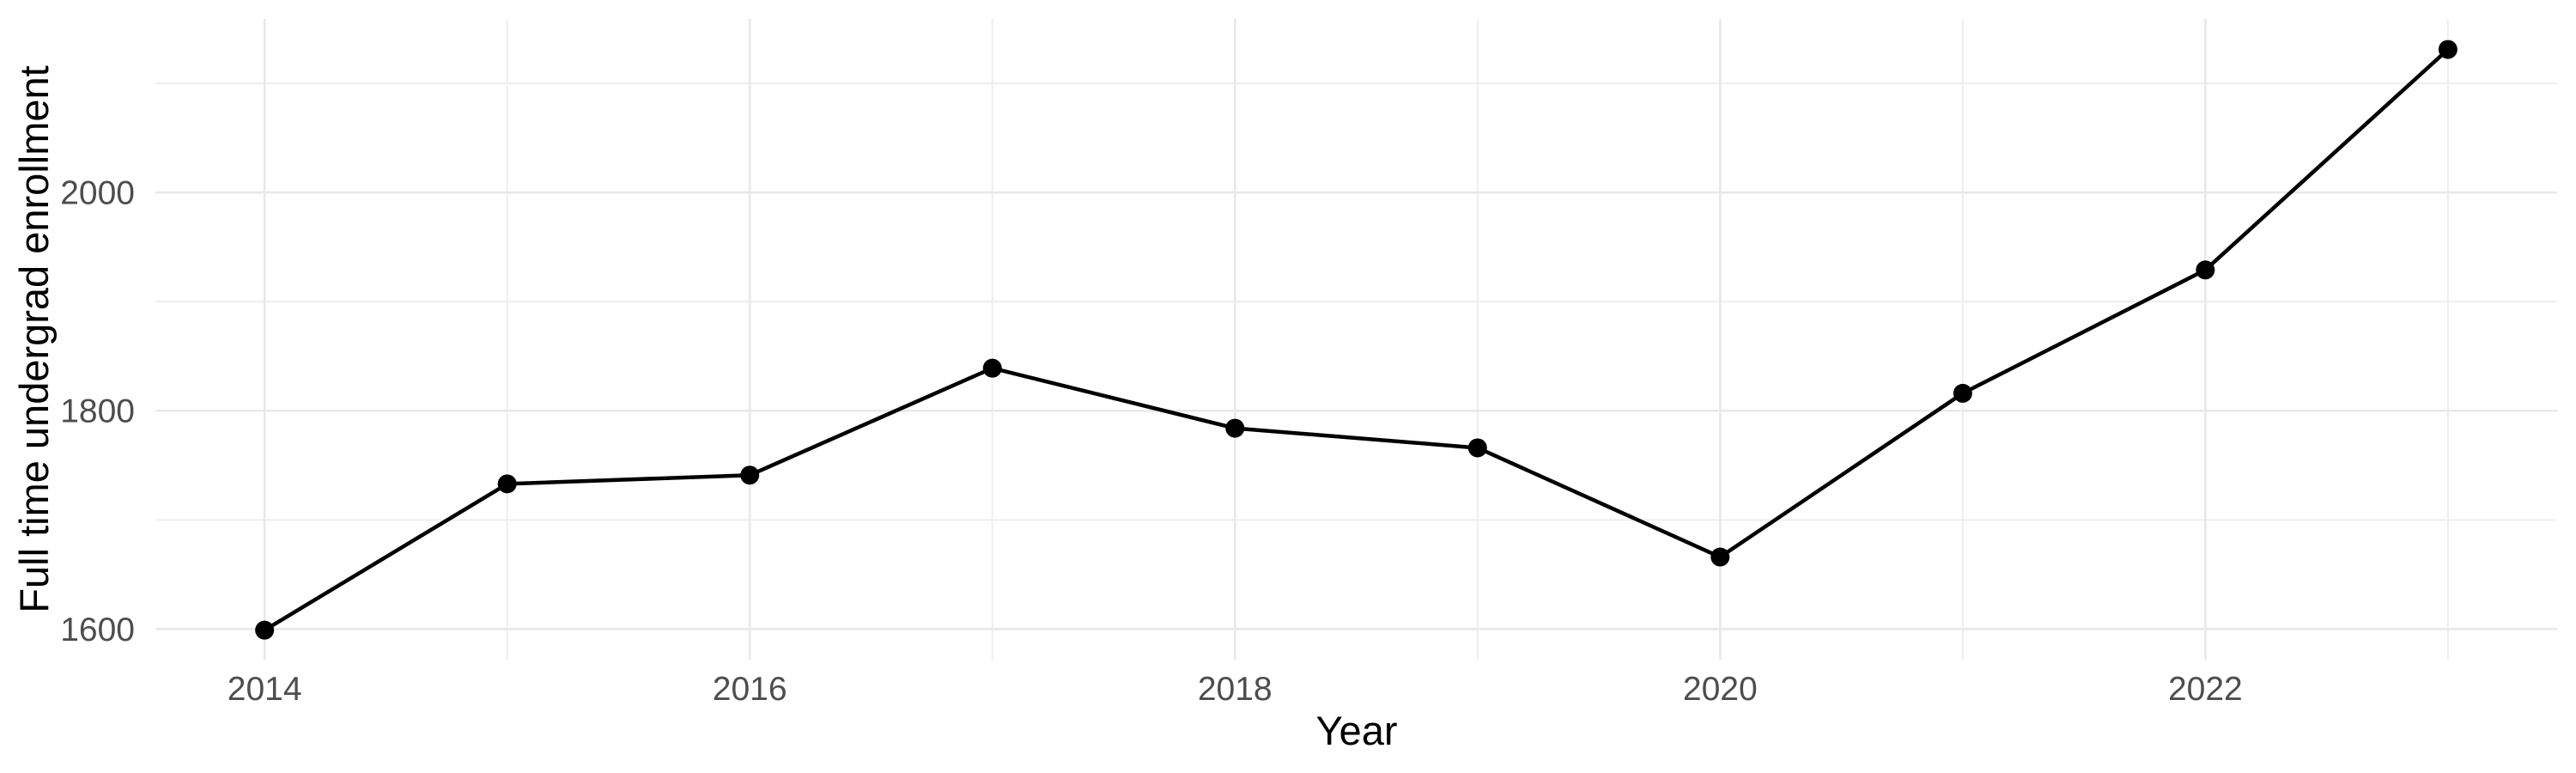  I want to click on x-axis-title: Year, so click(1356, 730).